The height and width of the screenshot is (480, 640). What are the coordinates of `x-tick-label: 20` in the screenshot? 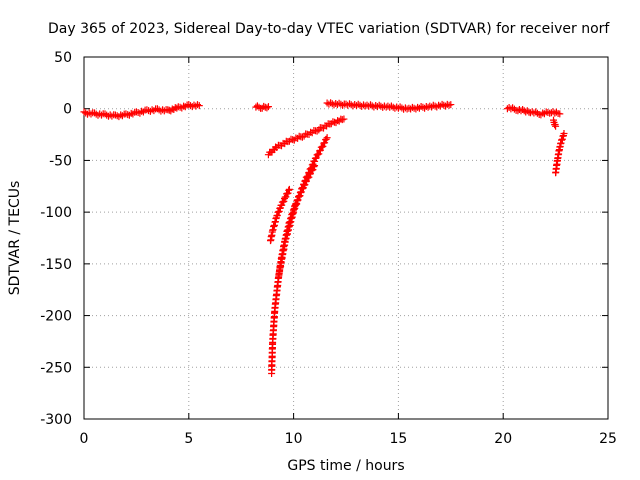 It's located at (503, 439).